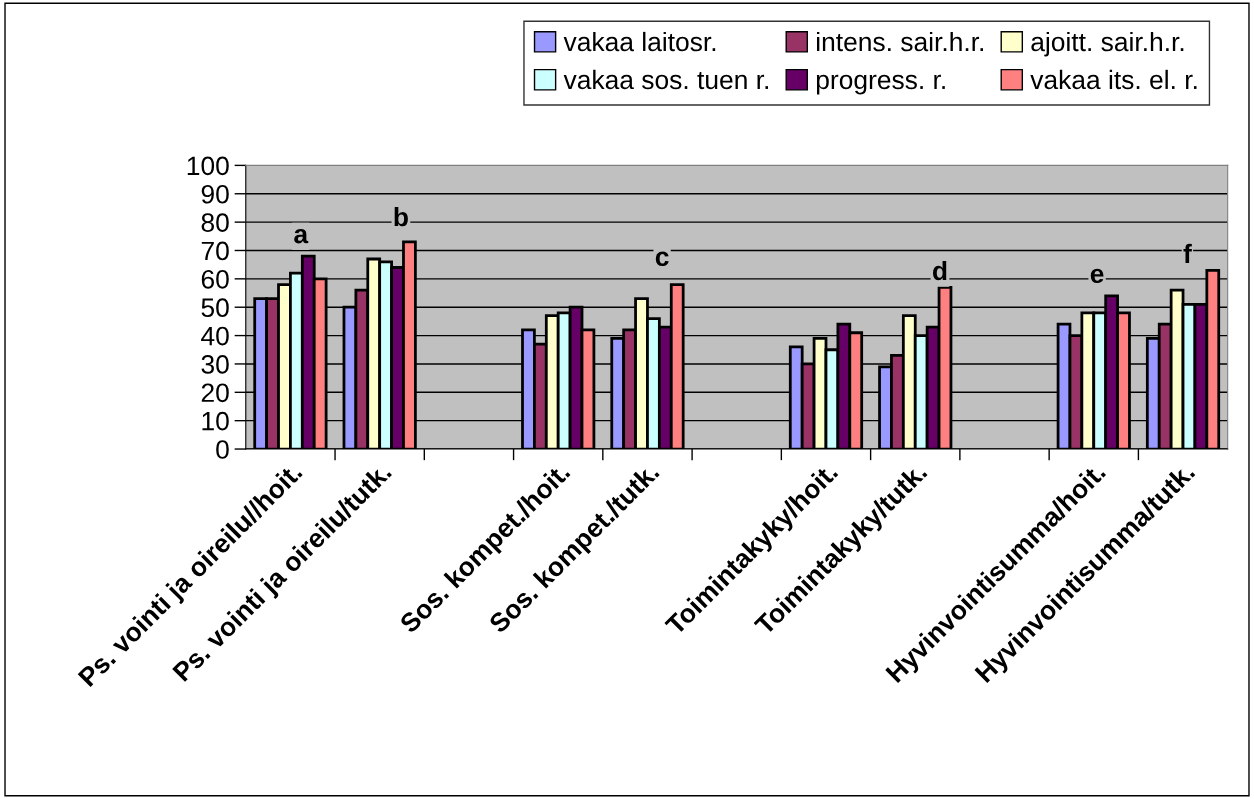 Image resolution: width=1254 pixels, height=799 pixels. I want to click on y-tick-label: 0, so click(222, 449).